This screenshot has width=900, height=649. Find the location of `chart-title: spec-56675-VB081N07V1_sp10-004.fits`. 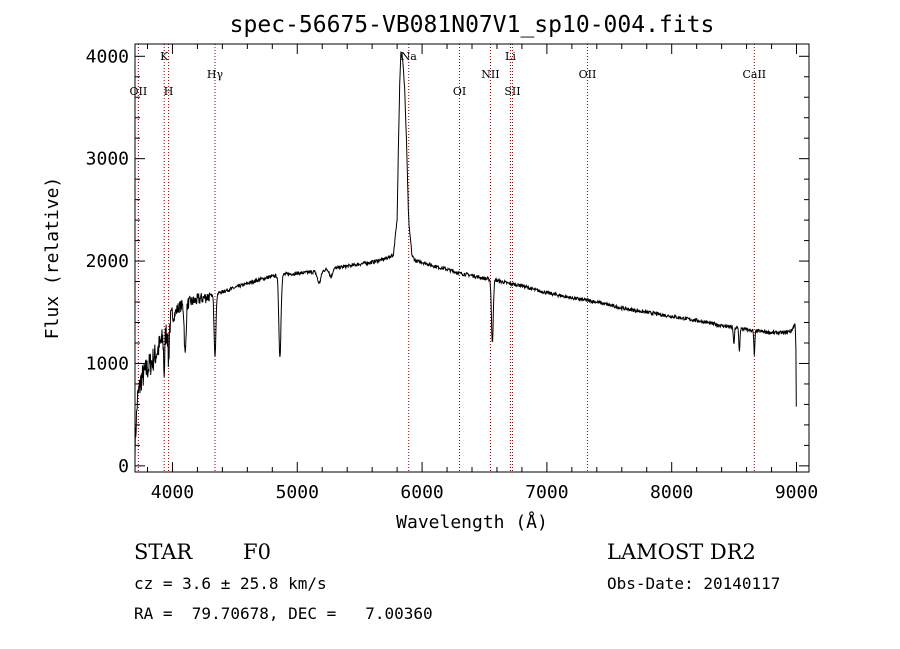

chart-title: spec-56675-VB081N07V1_sp10-004.fits is located at coordinates (472, 25).